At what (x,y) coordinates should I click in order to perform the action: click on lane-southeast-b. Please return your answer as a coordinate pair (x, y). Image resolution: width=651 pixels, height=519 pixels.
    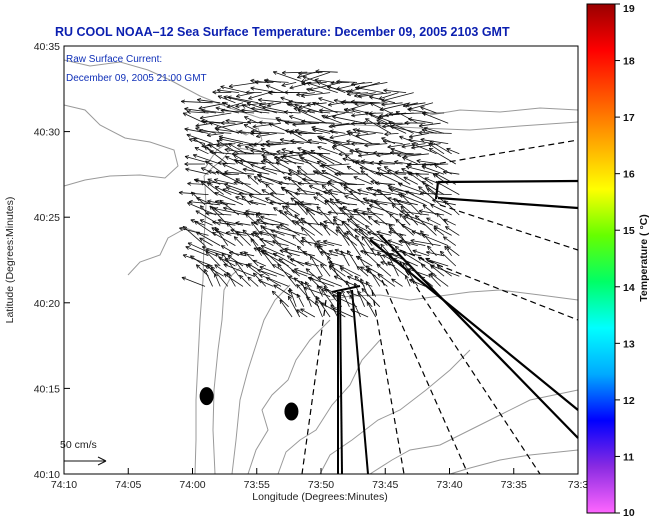
    Looking at the image, I should click on (474, 325).